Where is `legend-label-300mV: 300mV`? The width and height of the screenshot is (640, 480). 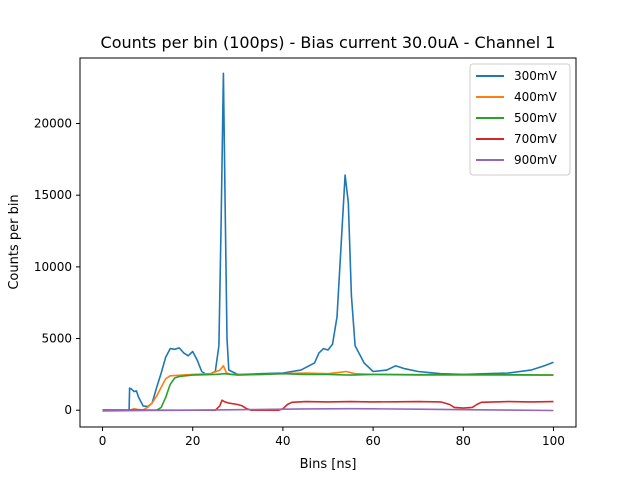 legend-label-300mV: 300mV is located at coordinates (536, 76).